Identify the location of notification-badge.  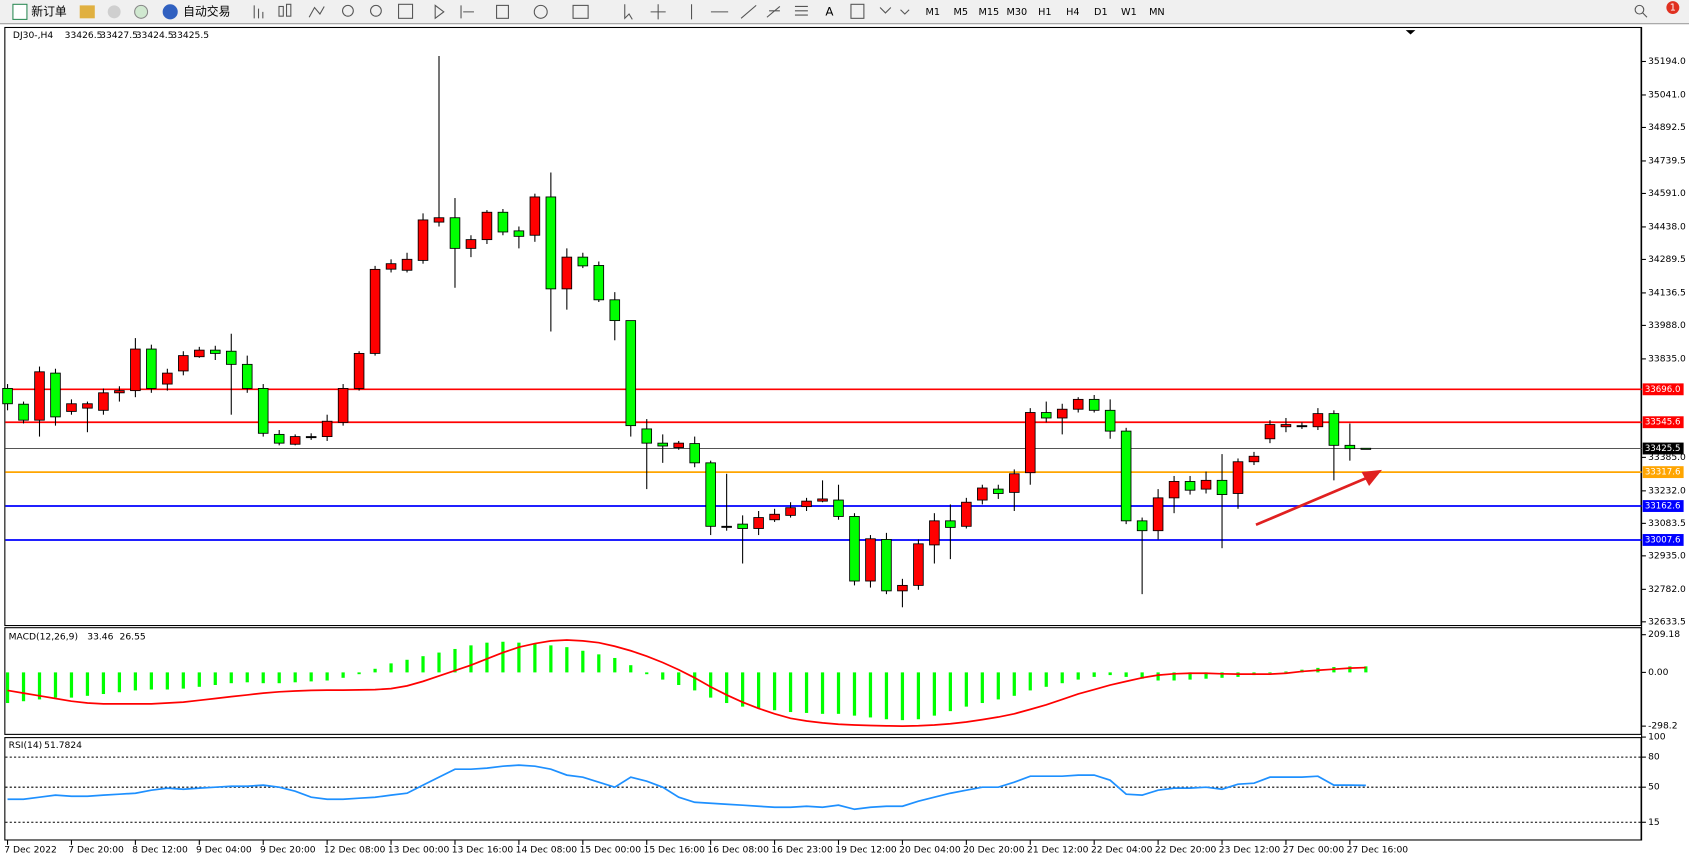
(1673, 8).